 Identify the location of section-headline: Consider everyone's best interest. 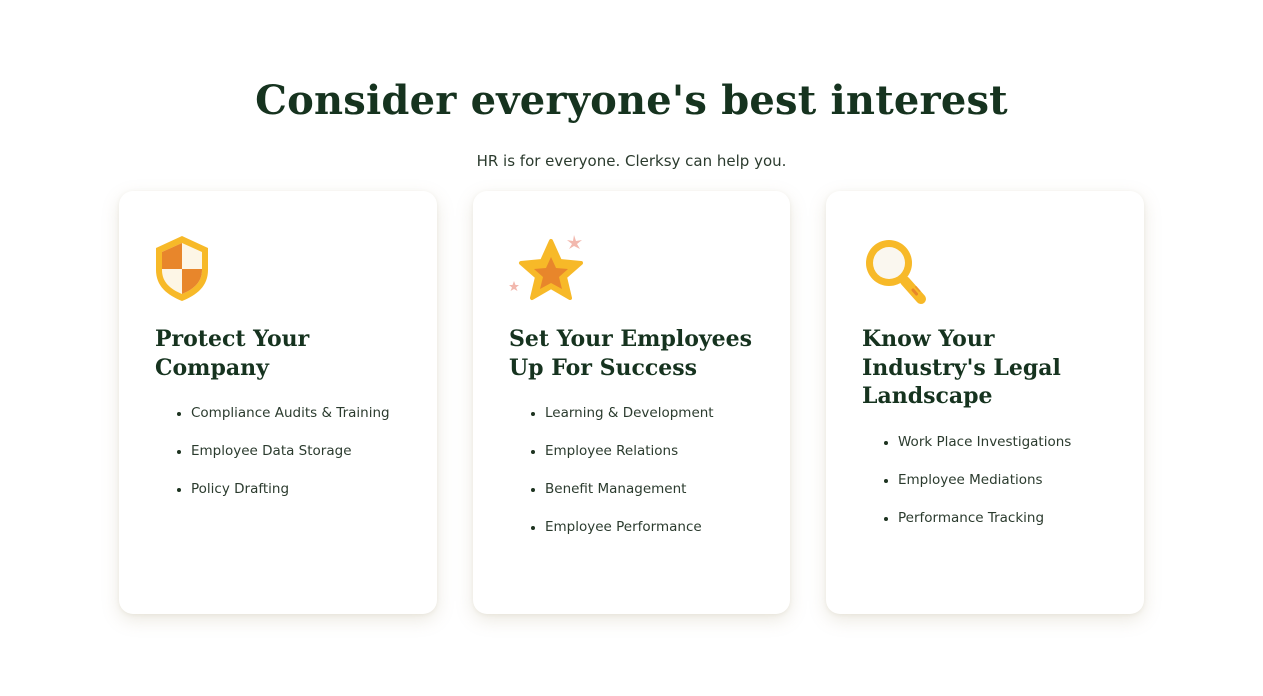
(631, 100).